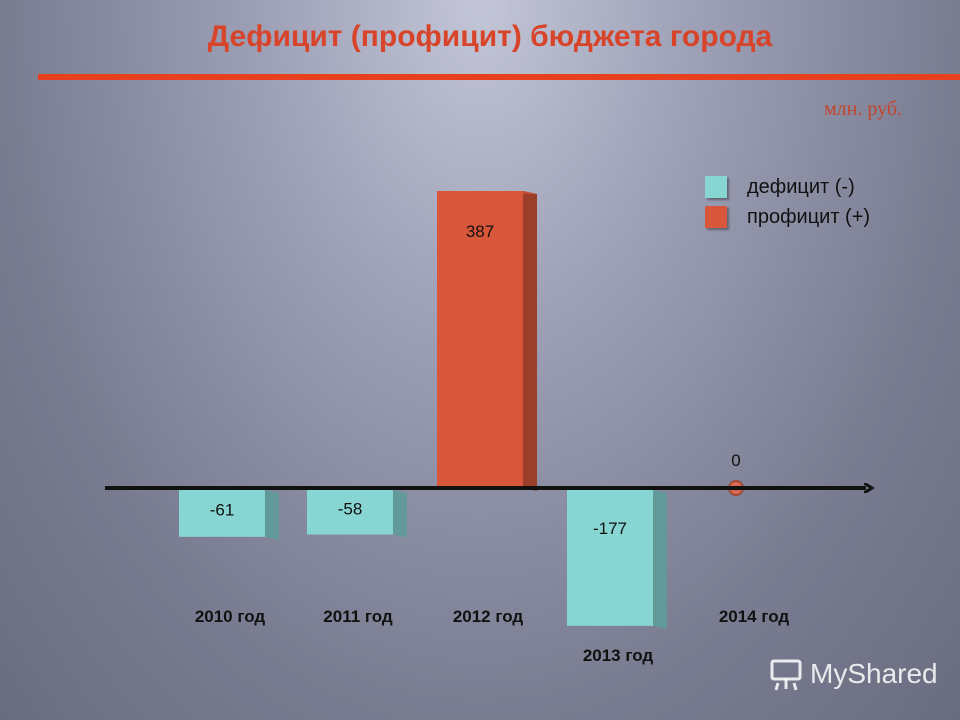 The height and width of the screenshot is (720, 960). What do you see at coordinates (480, 231) in the screenshot?
I see `value-label-2: 387` at bounding box center [480, 231].